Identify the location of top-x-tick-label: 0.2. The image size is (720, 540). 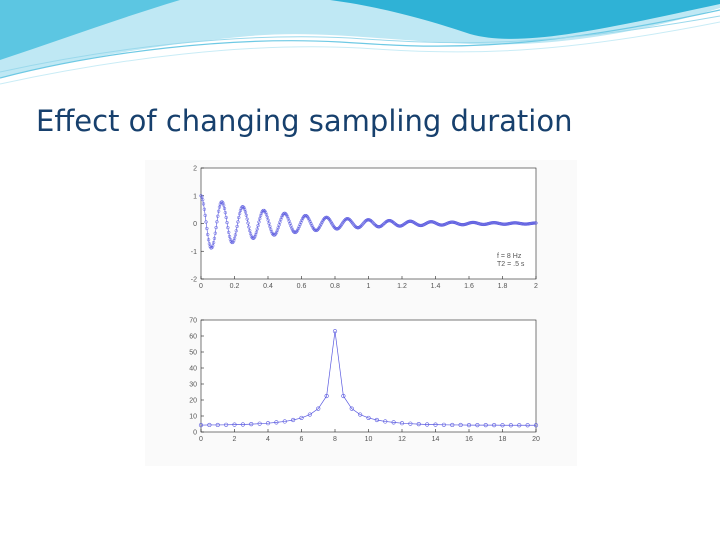
(235, 286).